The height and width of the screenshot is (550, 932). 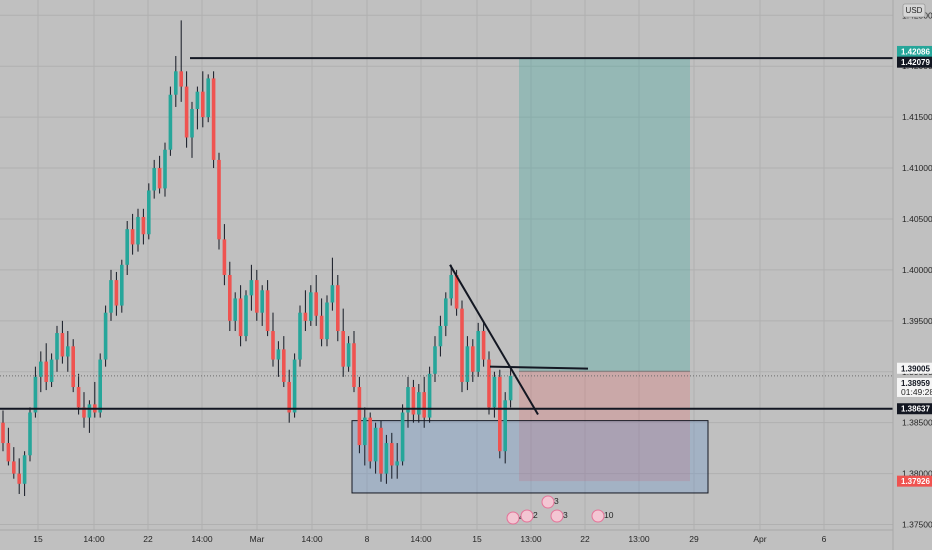 I want to click on price-tick-label: 1.37500, so click(x=917, y=525).